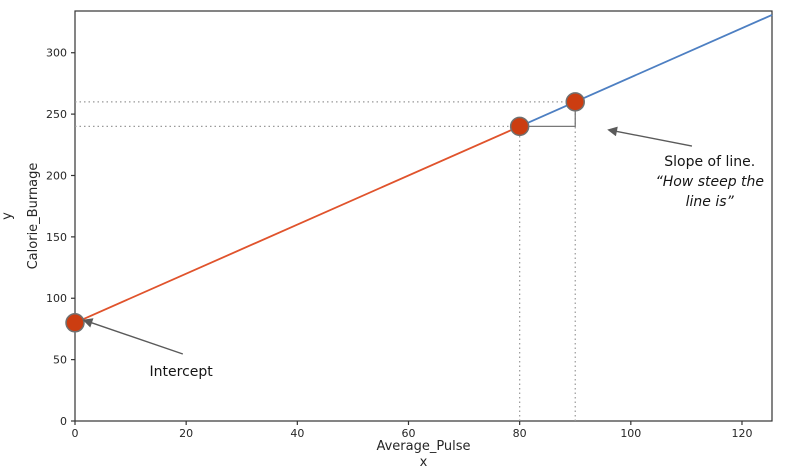 The image size is (789, 476). I want to click on y-tick-label: 150, so click(56, 237).